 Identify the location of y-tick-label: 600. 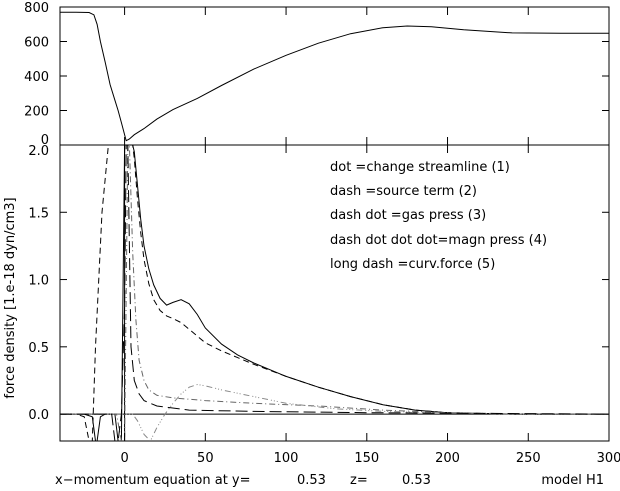
(36, 43).